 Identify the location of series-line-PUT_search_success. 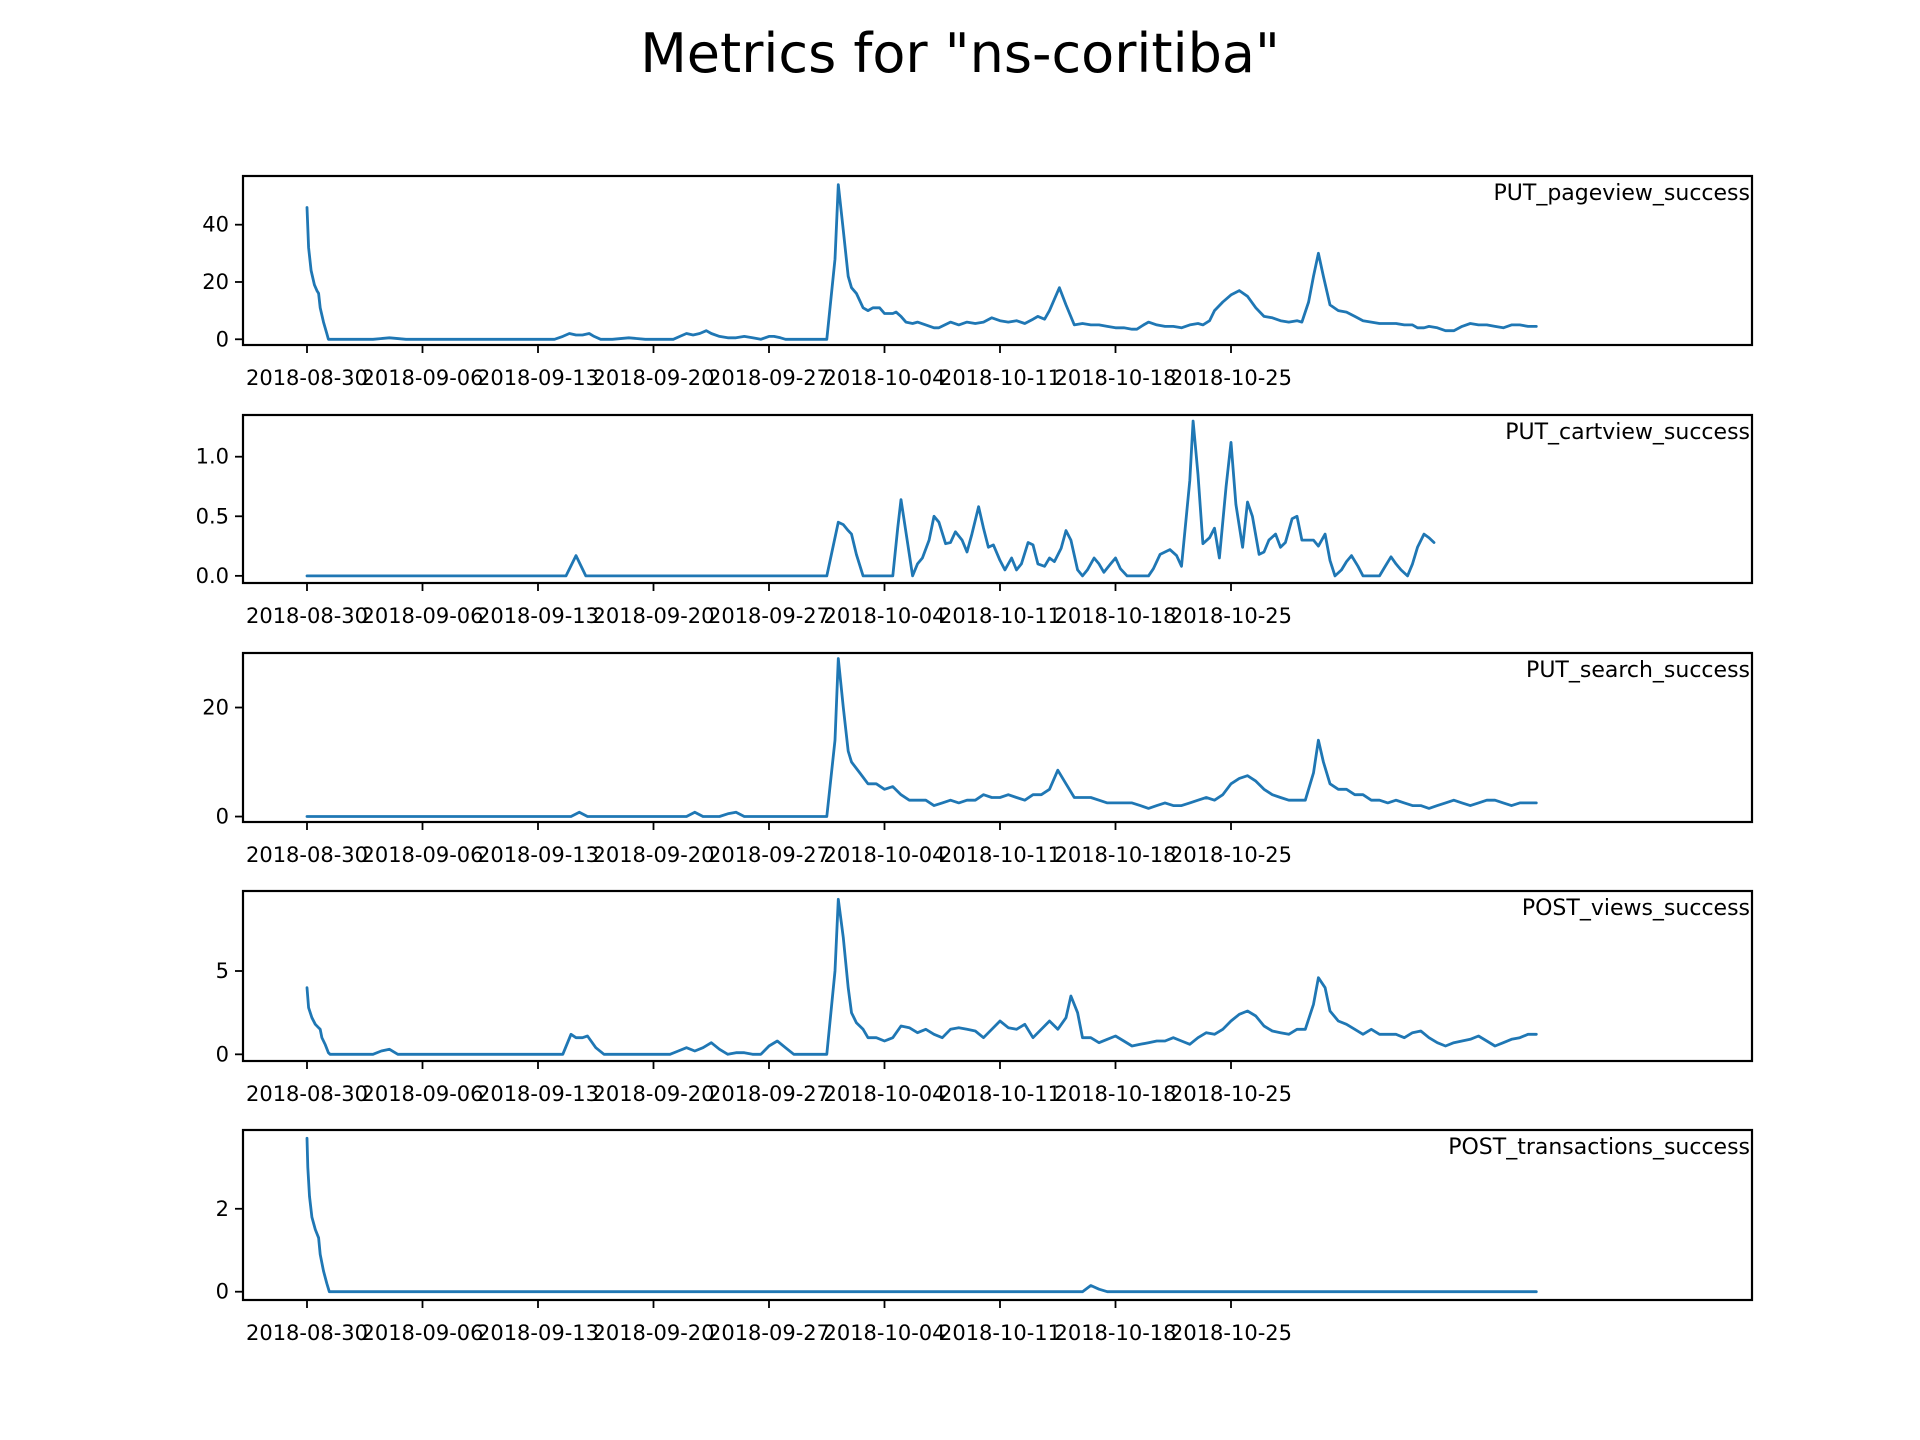
(921, 737).